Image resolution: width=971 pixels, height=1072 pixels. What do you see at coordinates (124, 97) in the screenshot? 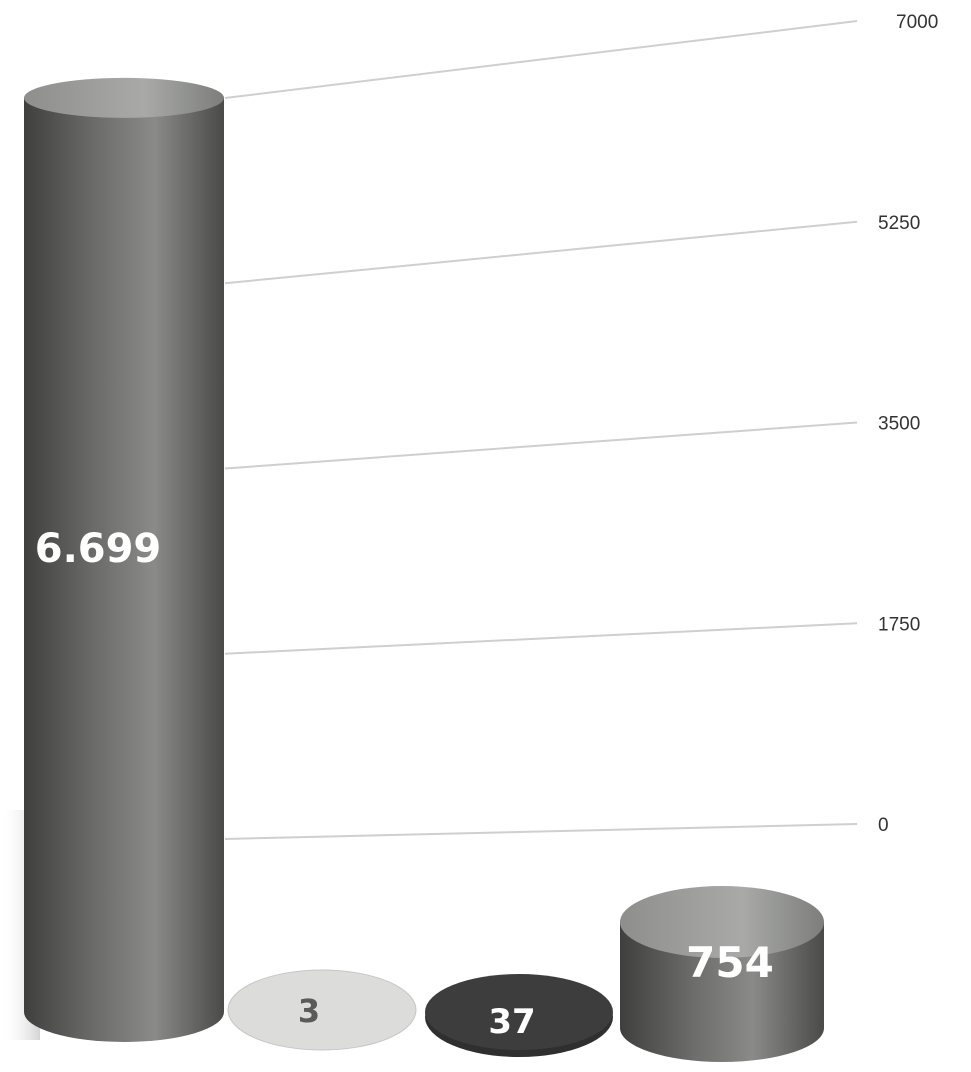
I see `bar-1-top` at bounding box center [124, 97].